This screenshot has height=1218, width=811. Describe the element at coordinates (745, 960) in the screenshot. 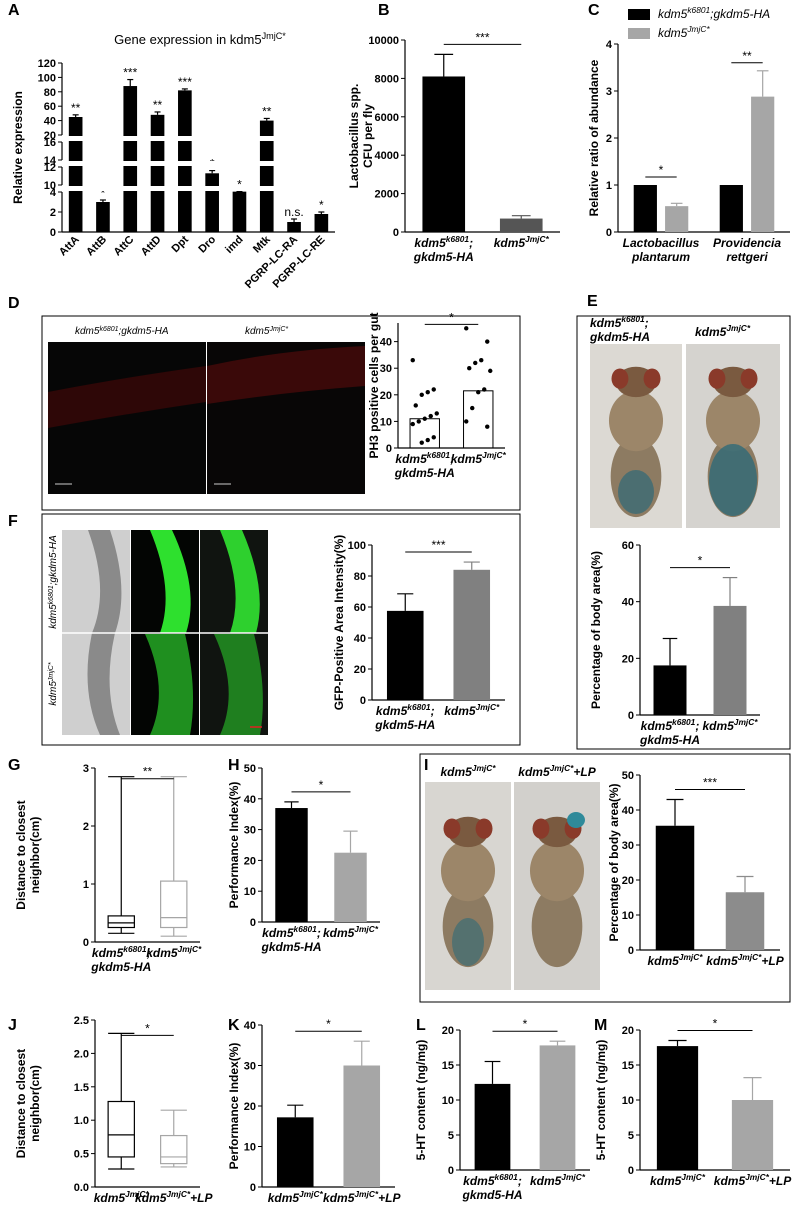

I see `text-span: kdm5JmjC*+LP` at that location.